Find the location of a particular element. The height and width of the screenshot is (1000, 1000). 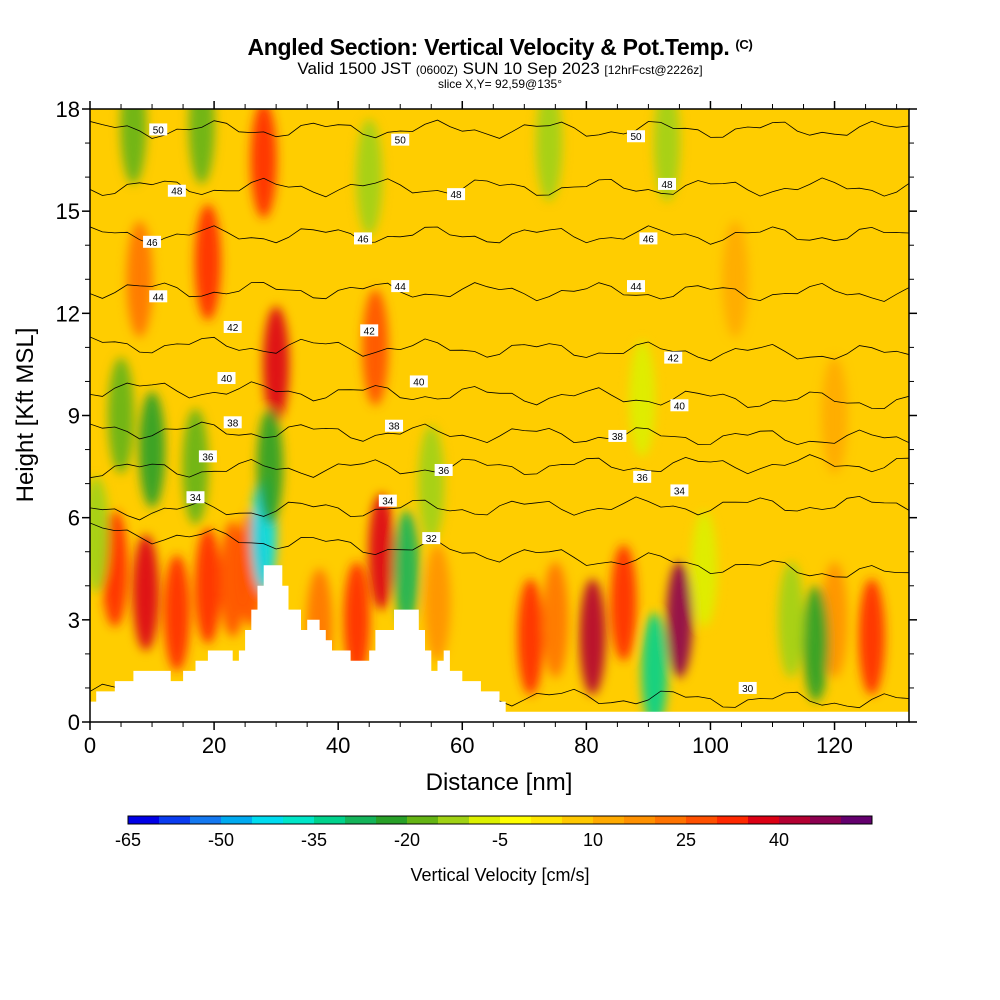

y-tick-label: 12 is located at coordinates (68, 313).